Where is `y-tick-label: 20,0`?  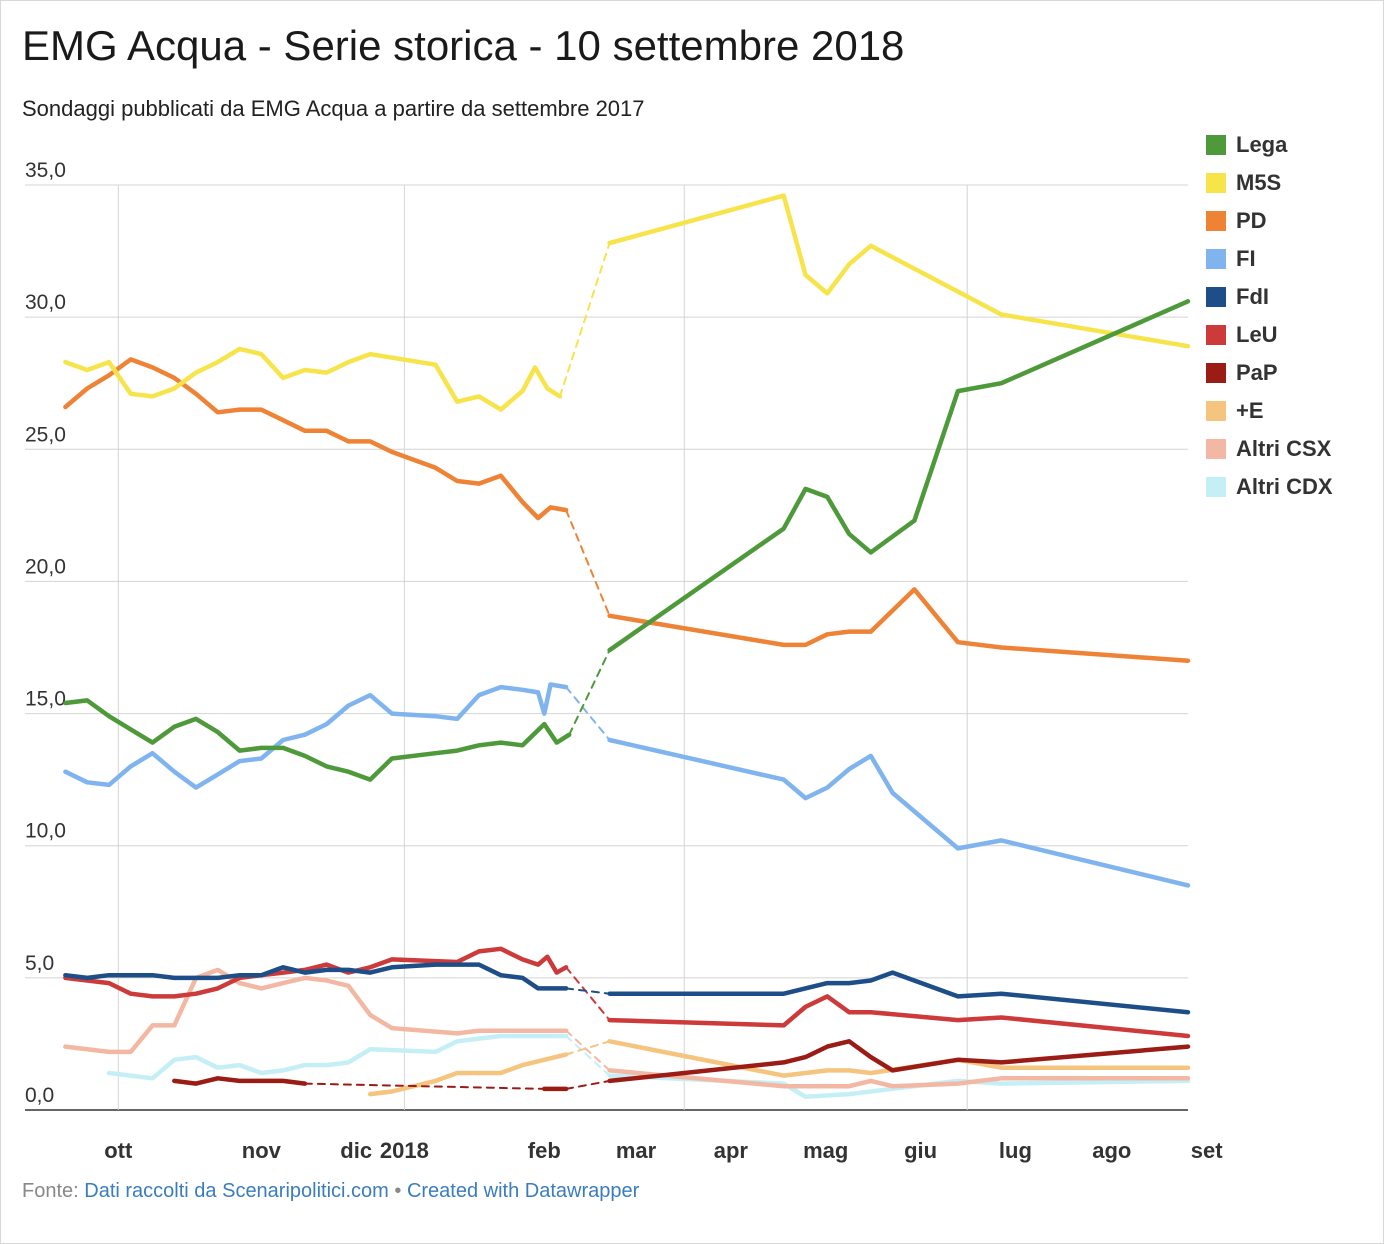
y-tick-label: 20,0 is located at coordinates (45, 566).